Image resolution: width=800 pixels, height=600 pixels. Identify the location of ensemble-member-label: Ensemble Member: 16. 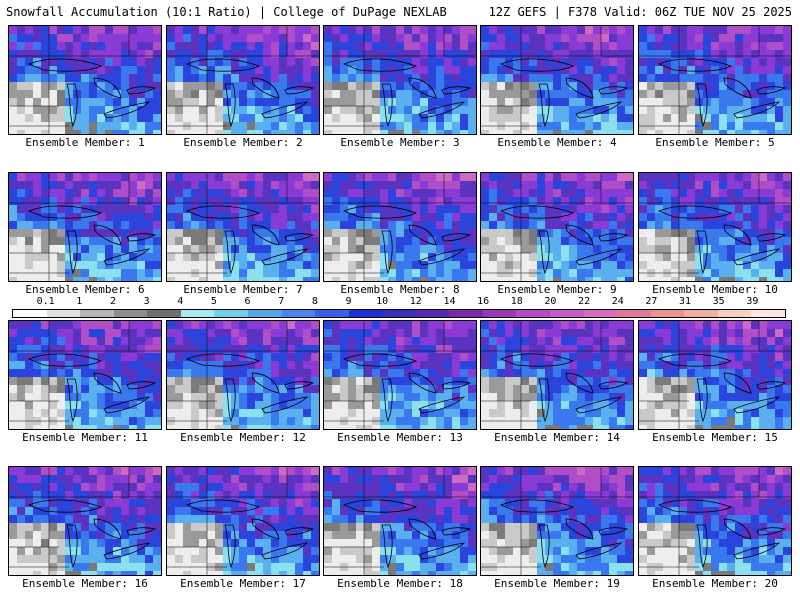
(85, 583).